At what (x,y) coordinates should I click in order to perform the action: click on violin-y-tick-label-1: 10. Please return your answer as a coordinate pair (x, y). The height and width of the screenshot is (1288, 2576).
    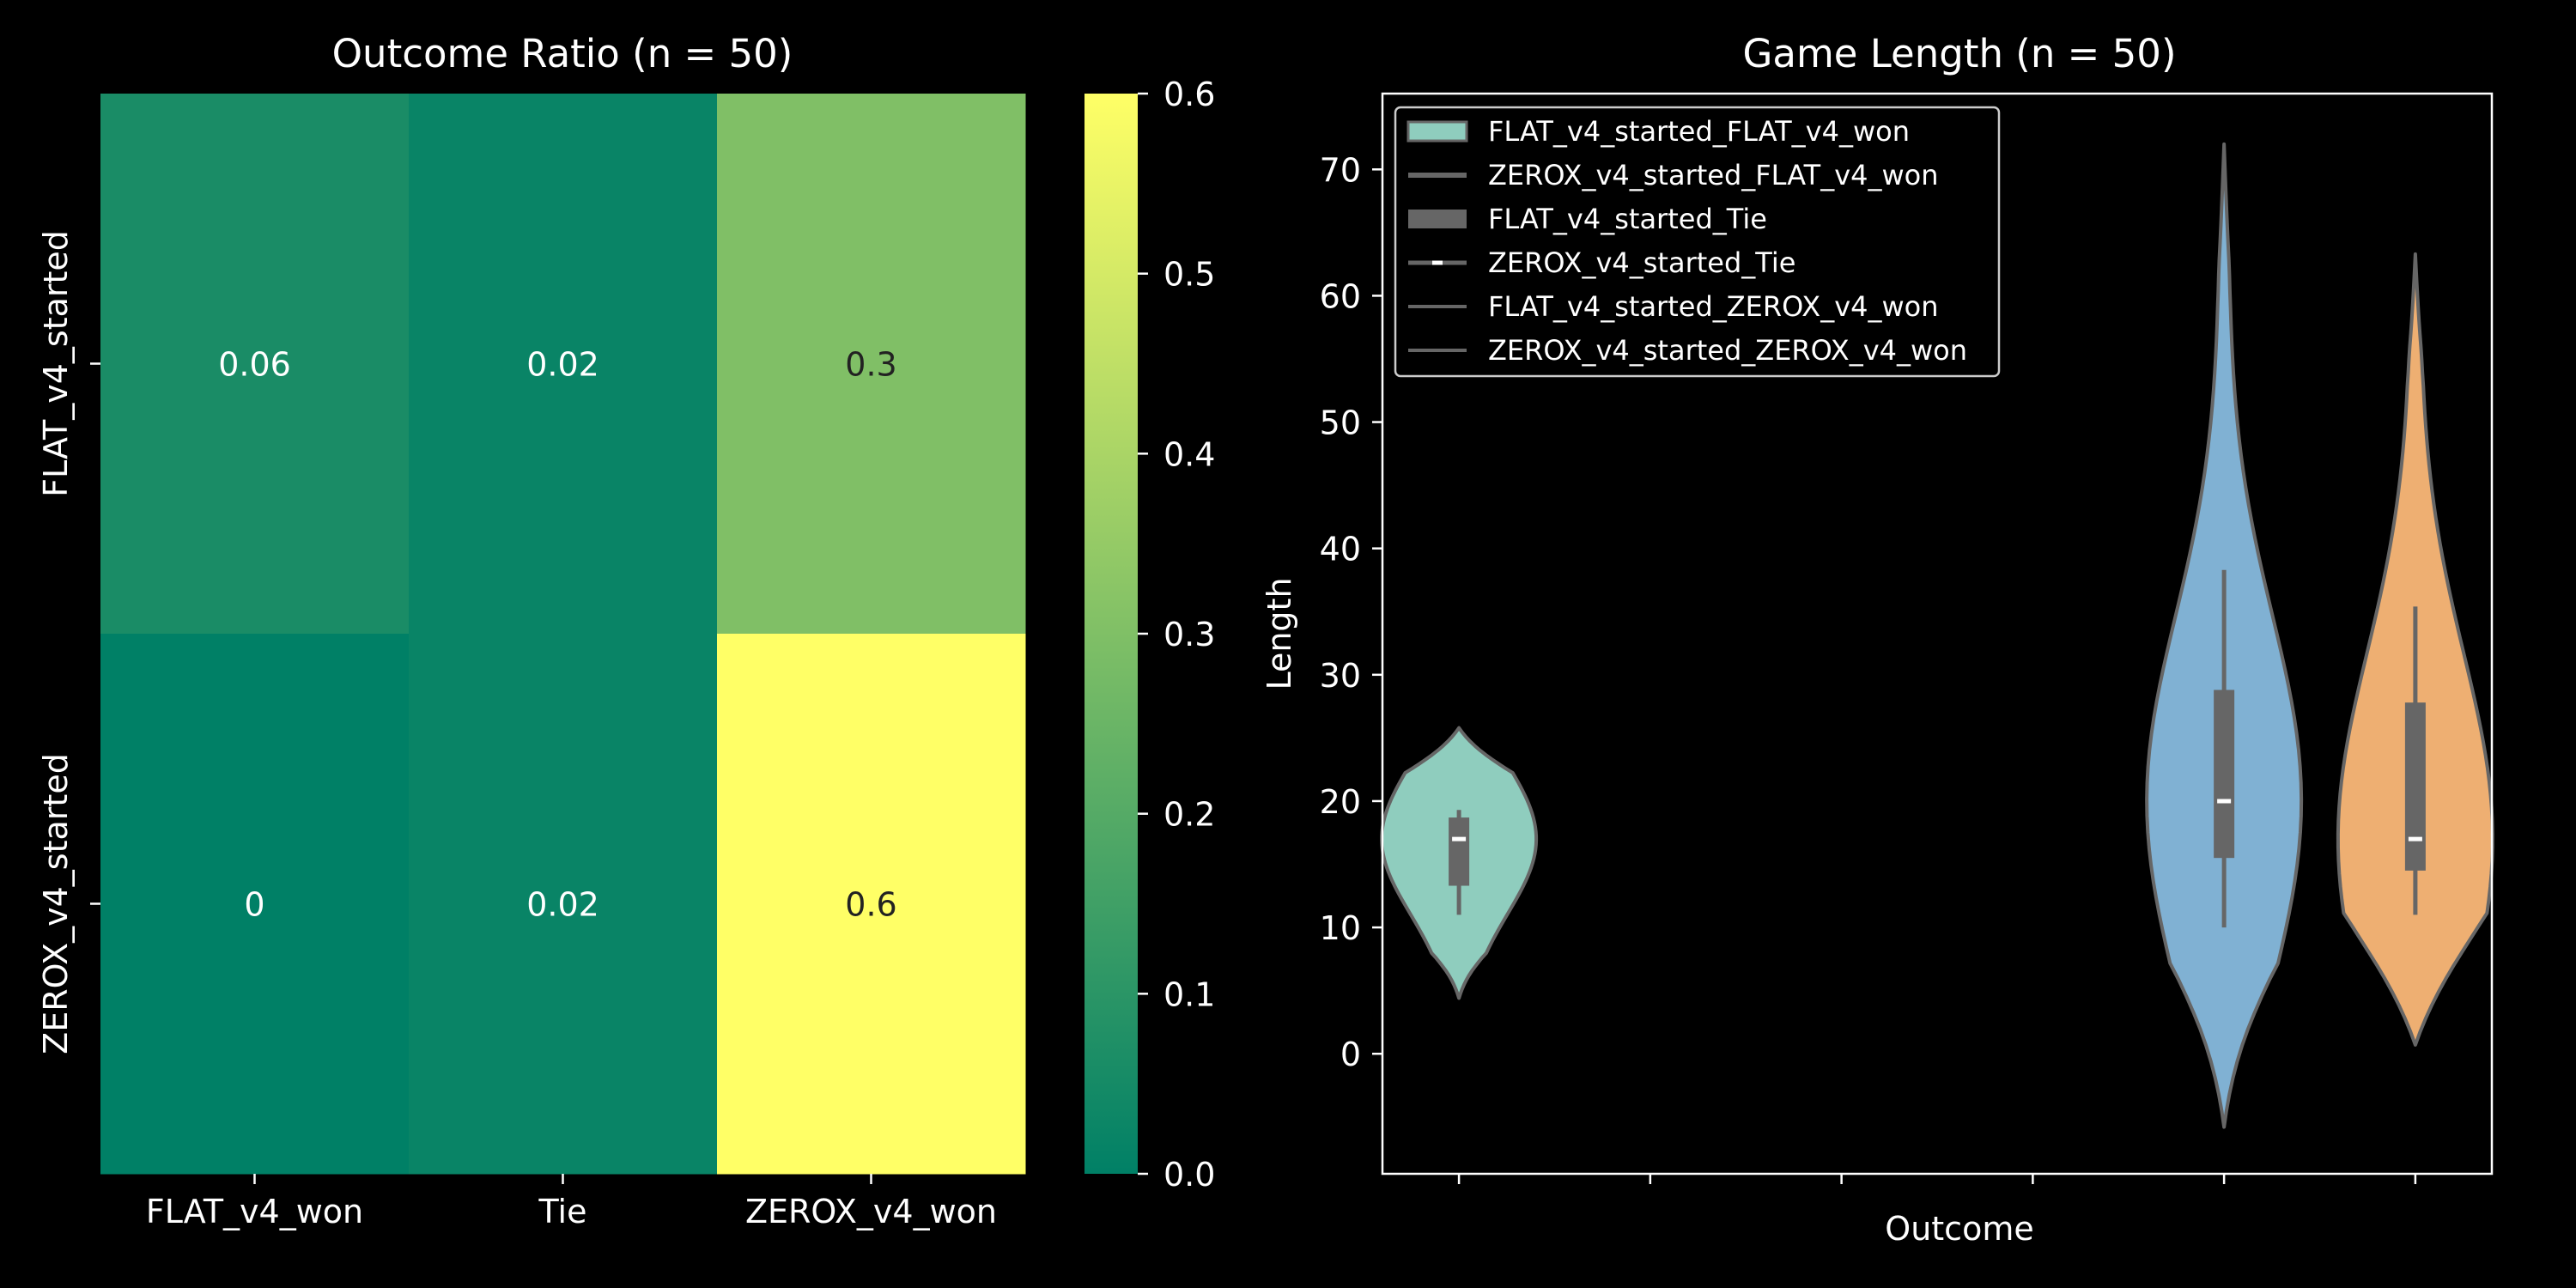
    Looking at the image, I should click on (1341, 928).